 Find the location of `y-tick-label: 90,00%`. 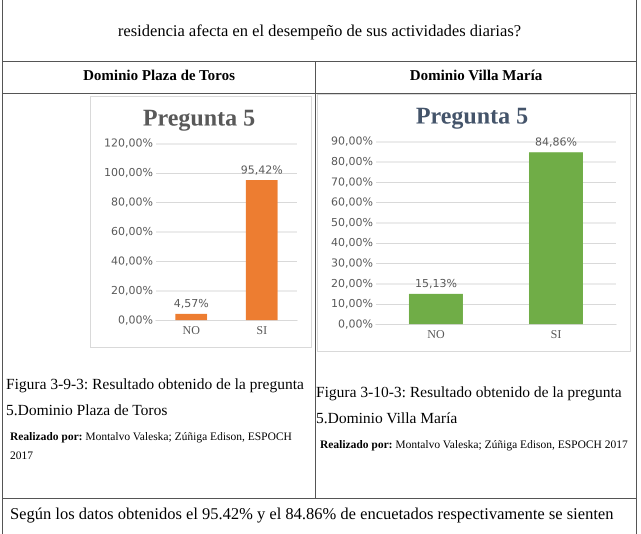

y-tick-label: 90,00% is located at coordinates (351, 141).